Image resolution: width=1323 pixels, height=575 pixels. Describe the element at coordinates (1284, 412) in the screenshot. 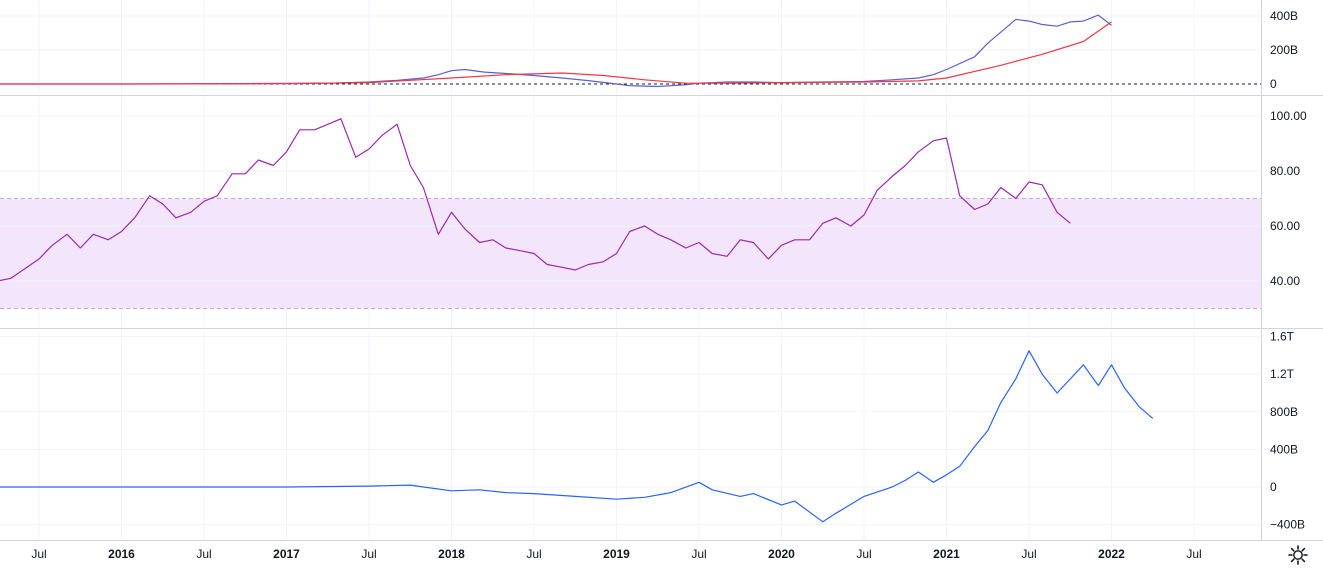

I see `y-tick-label: 800B` at that location.